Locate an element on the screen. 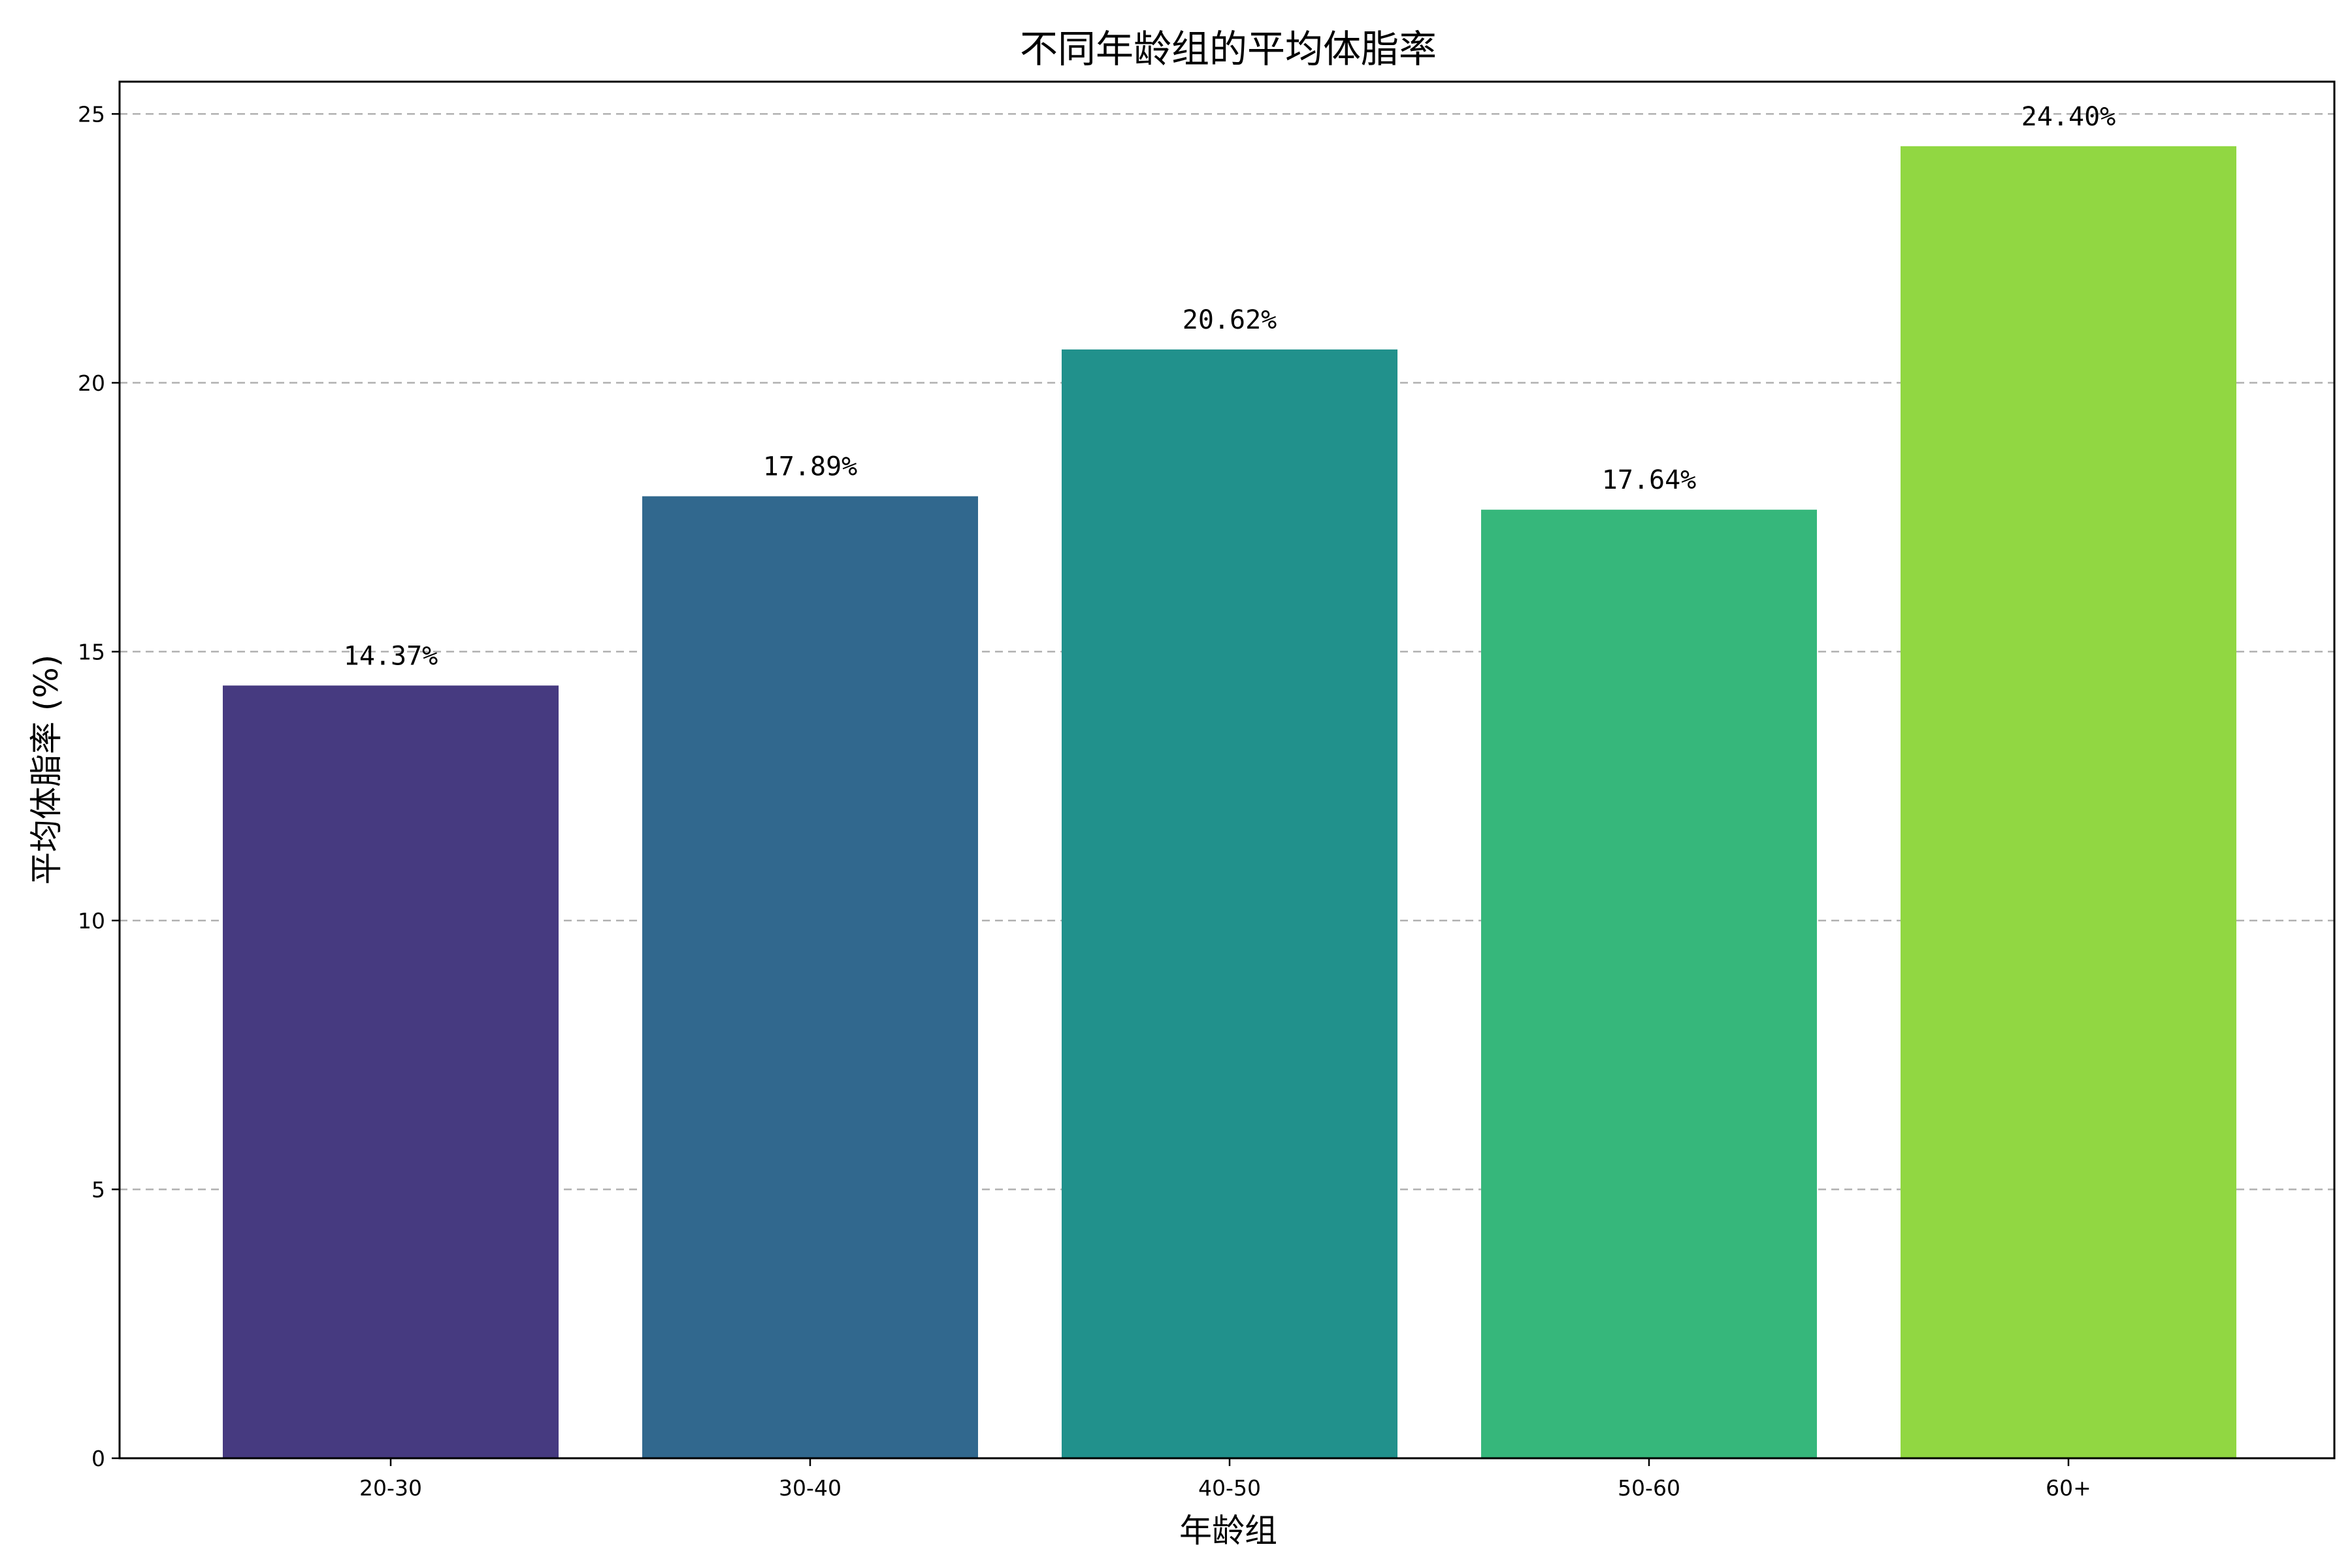 The image size is (2352, 1568). x-tick-label-40-50: 40-50 is located at coordinates (1229, 1488).